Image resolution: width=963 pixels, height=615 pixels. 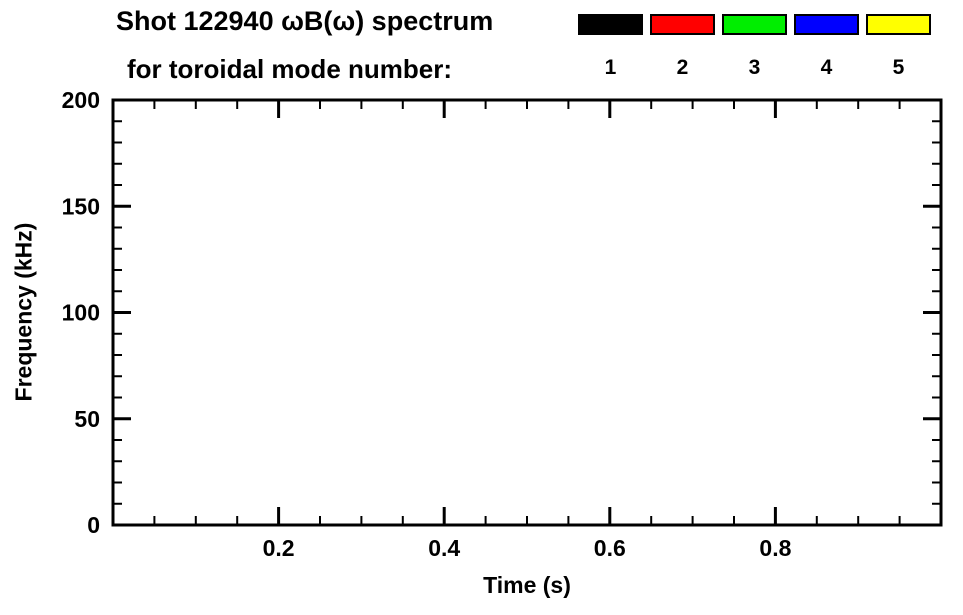 What do you see at coordinates (81, 100) in the screenshot?
I see `y-tick-label: 200` at bounding box center [81, 100].